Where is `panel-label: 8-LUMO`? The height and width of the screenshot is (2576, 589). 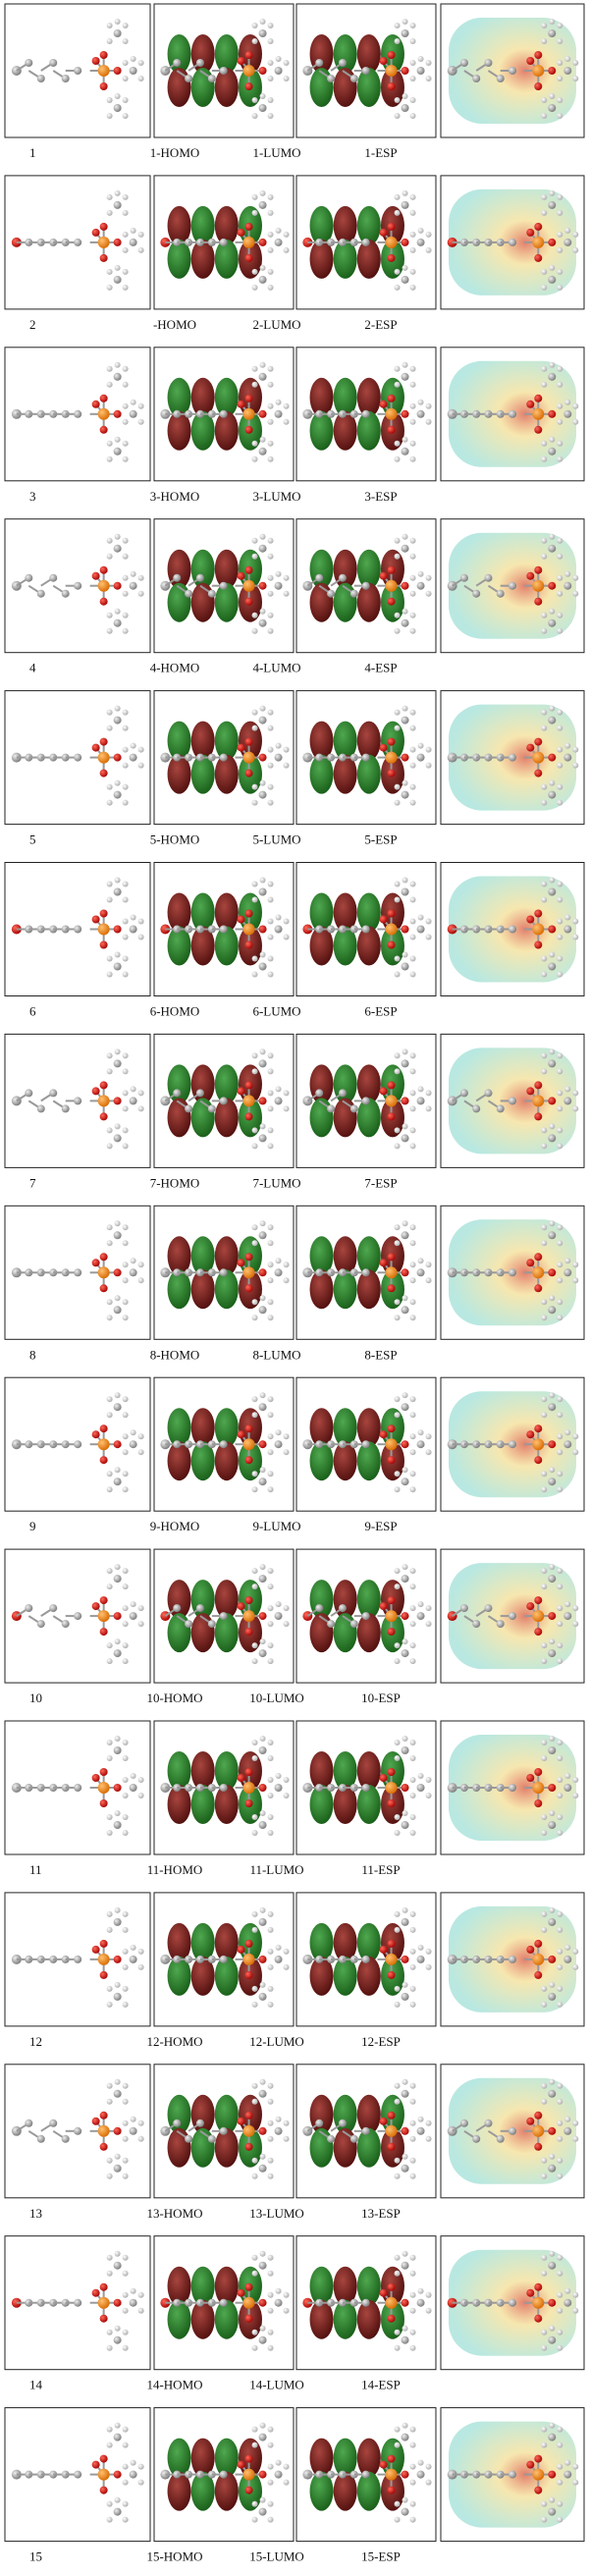 panel-label: 8-LUMO is located at coordinates (276, 1354).